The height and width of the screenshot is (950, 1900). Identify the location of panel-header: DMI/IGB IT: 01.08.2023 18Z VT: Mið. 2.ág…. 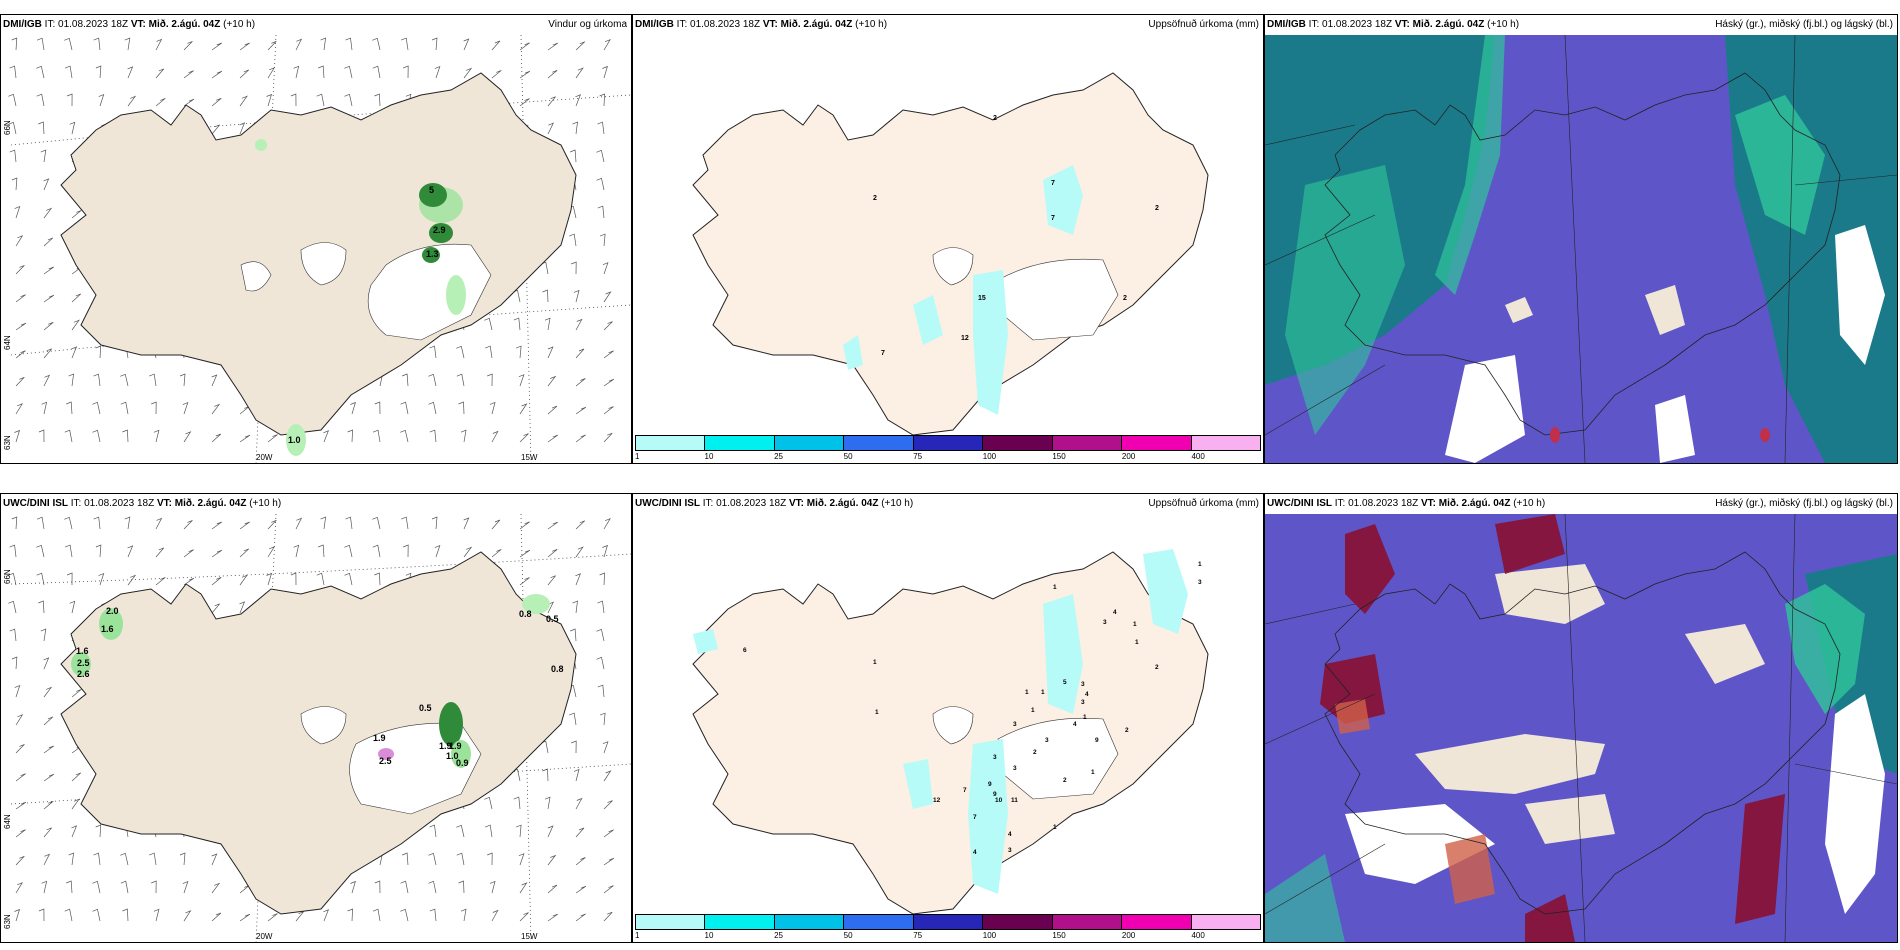
(1581, 25).